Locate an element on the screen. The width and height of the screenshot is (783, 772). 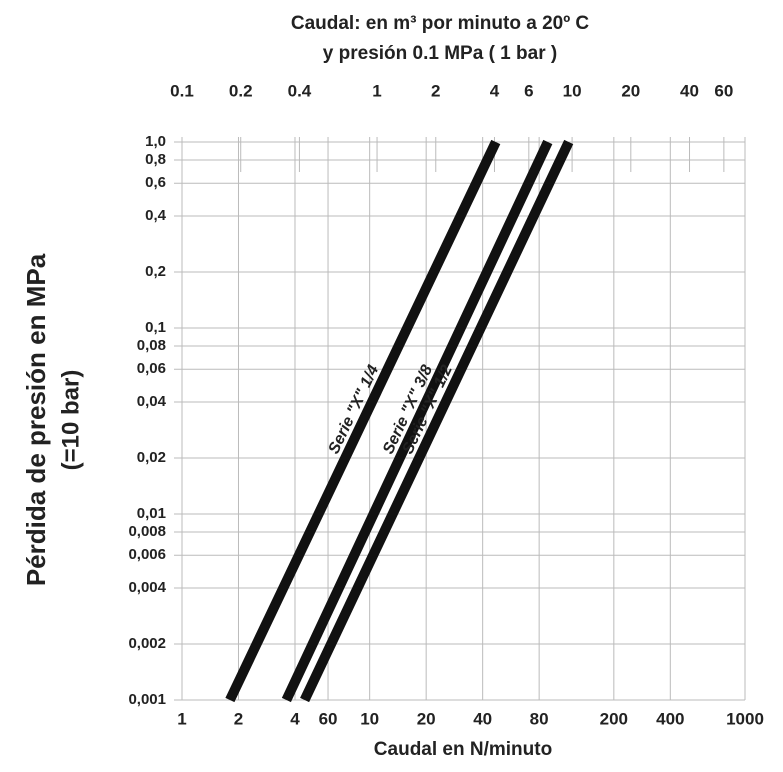
x2-tick-label: 10 is located at coordinates (572, 90).